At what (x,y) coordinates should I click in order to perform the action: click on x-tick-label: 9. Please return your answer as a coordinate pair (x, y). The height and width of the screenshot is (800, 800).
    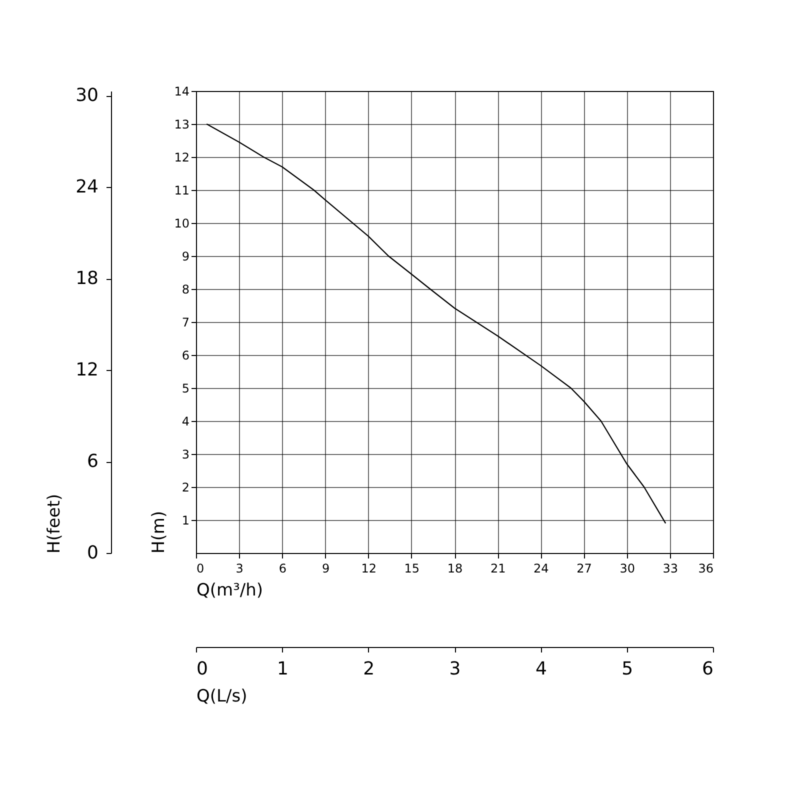
    Looking at the image, I should click on (326, 569).